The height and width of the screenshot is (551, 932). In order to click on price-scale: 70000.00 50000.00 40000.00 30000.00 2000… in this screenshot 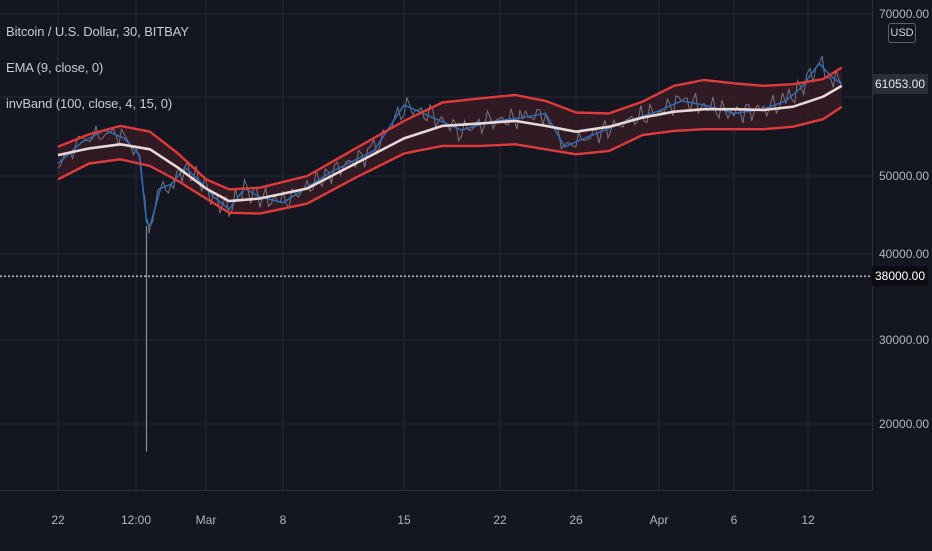, I will do `click(902, 245)`.